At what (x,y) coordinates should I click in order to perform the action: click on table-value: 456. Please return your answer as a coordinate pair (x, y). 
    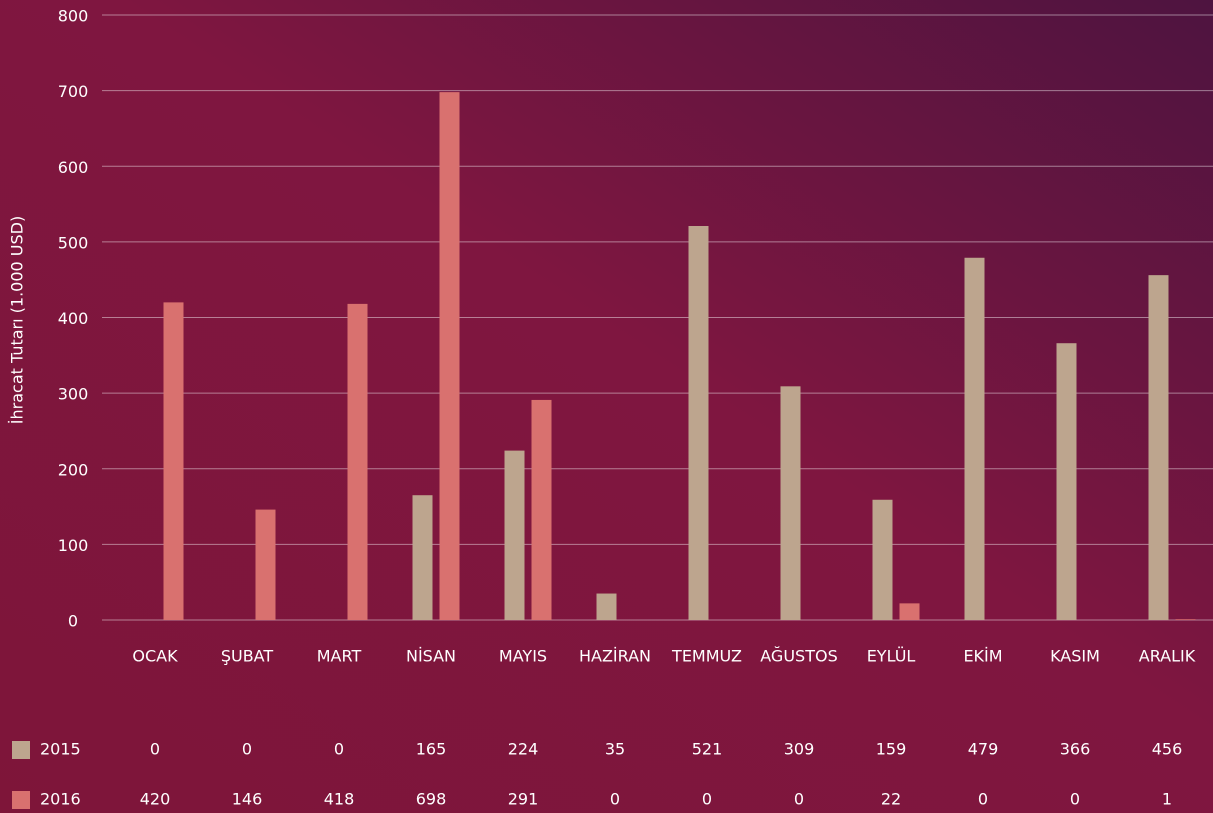
    Looking at the image, I should click on (1167, 749).